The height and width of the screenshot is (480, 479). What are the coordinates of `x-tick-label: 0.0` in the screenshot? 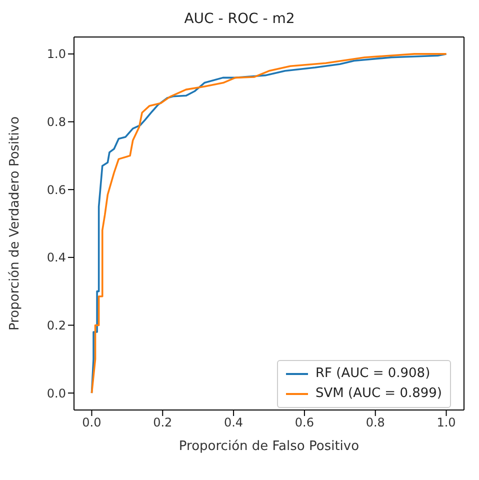 It's located at (92, 423).